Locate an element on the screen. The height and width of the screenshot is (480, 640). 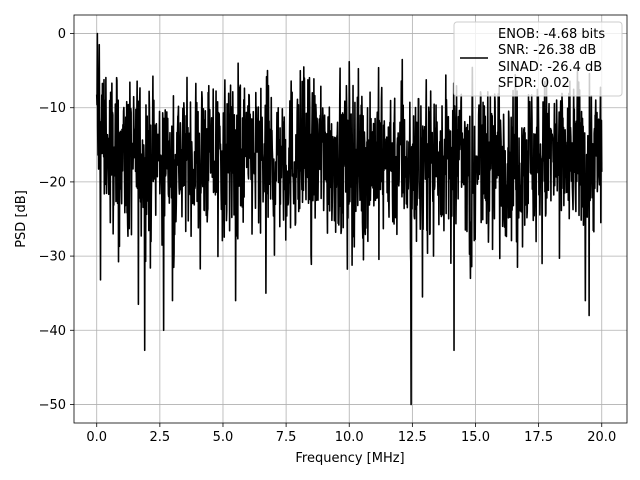
x-tick-label: 5.0 is located at coordinates (223, 437).